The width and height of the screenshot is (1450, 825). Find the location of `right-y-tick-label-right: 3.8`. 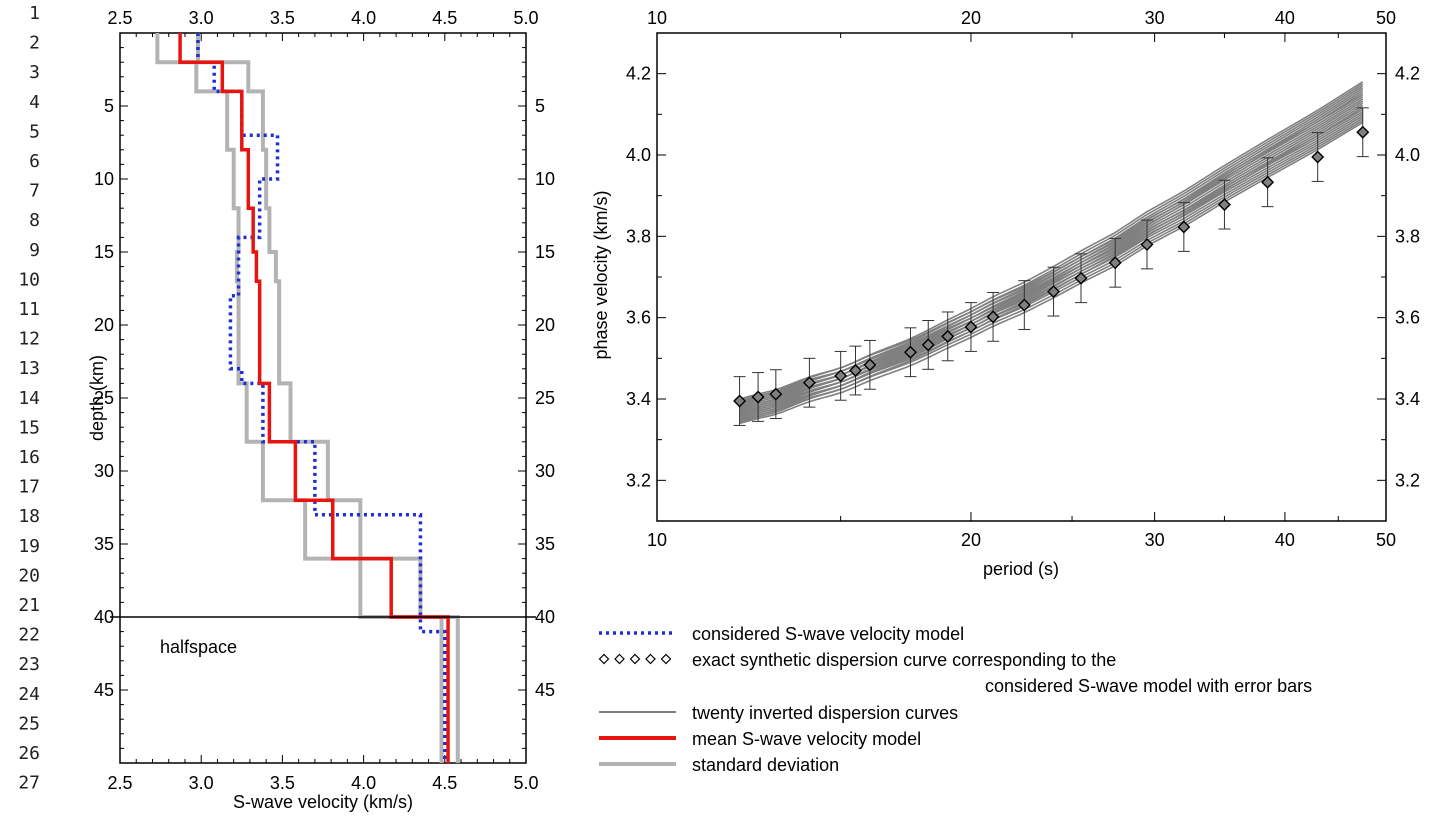

right-y-tick-label-right: 3.8 is located at coordinates (1407, 236).